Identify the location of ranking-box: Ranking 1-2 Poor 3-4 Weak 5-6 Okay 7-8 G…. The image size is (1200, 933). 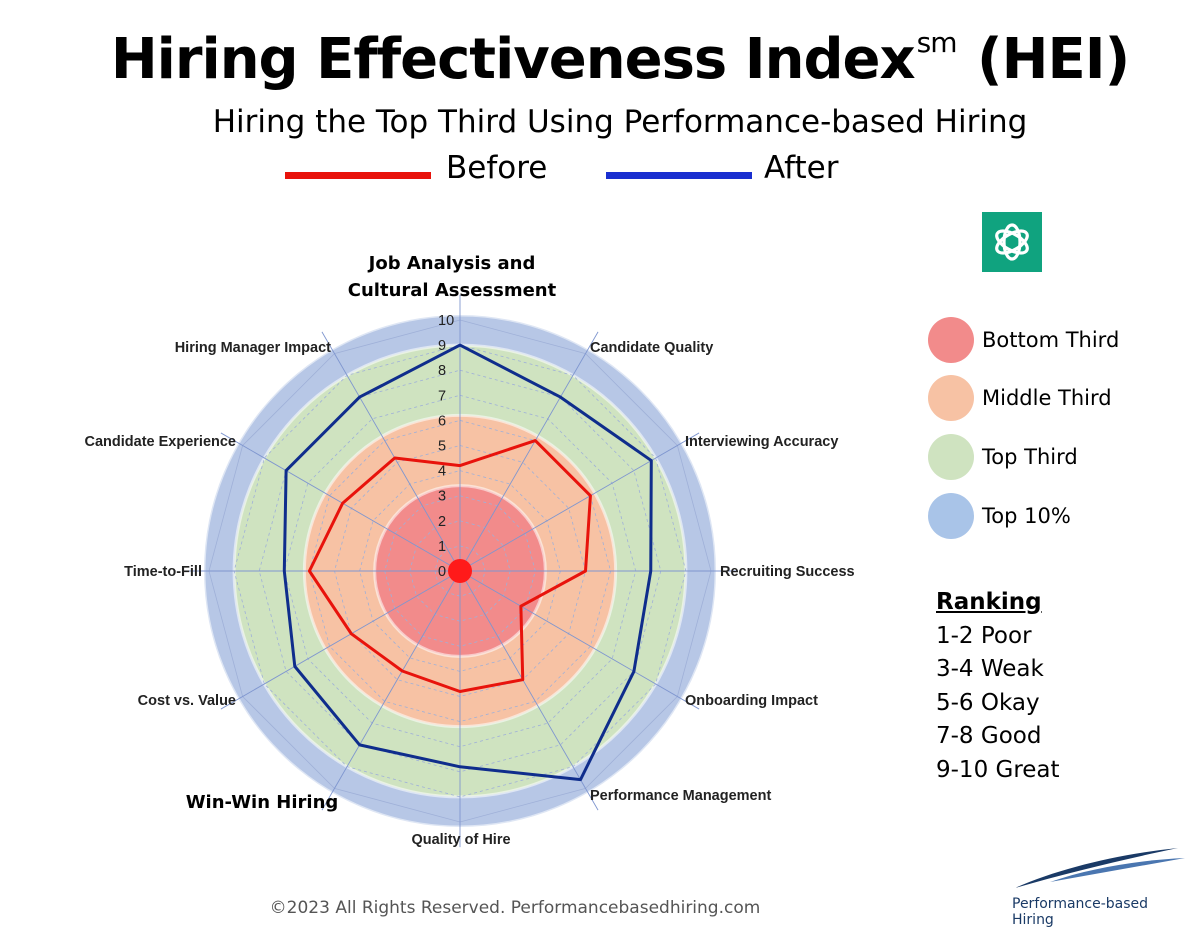
(998, 686).